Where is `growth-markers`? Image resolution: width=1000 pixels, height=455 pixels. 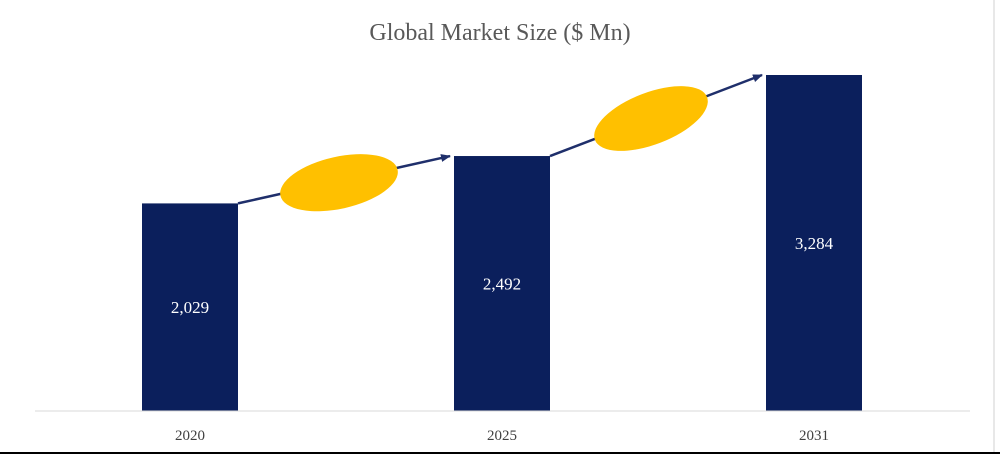 growth-markers is located at coordinates (494, 149).